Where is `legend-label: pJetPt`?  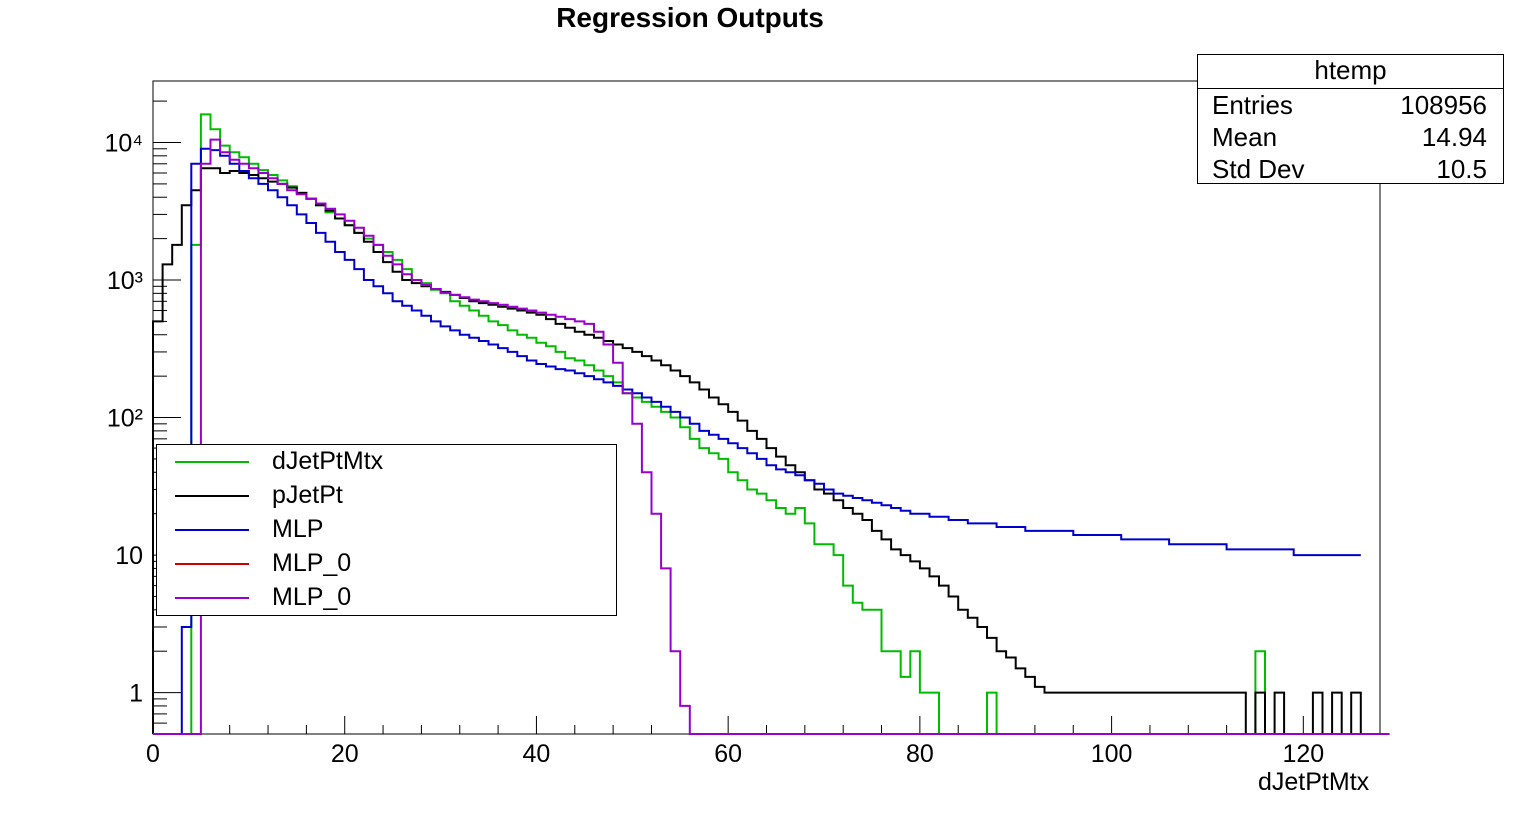 legend-label: pJetPt is located at coordinates (307, 495).